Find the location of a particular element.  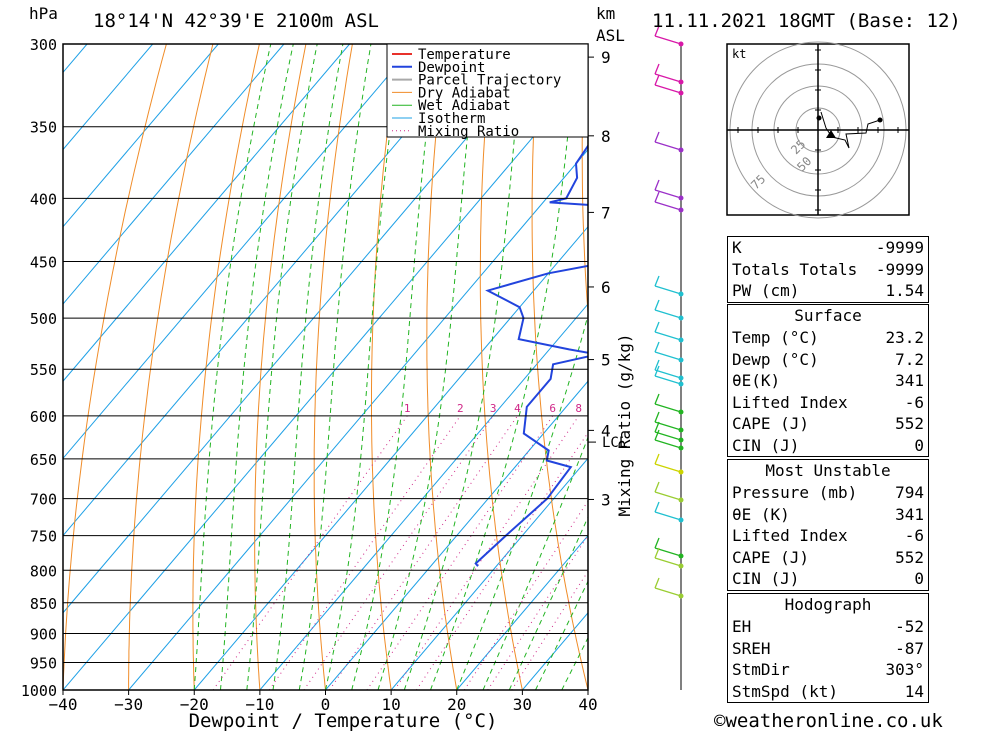

surface-row-label: Temp (°C) is located at coordinates (775, 337).